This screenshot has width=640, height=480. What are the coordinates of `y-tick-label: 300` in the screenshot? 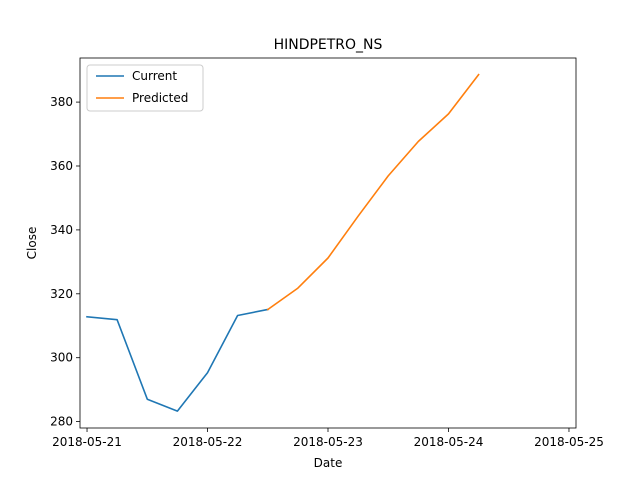 It's located at (61, 358).